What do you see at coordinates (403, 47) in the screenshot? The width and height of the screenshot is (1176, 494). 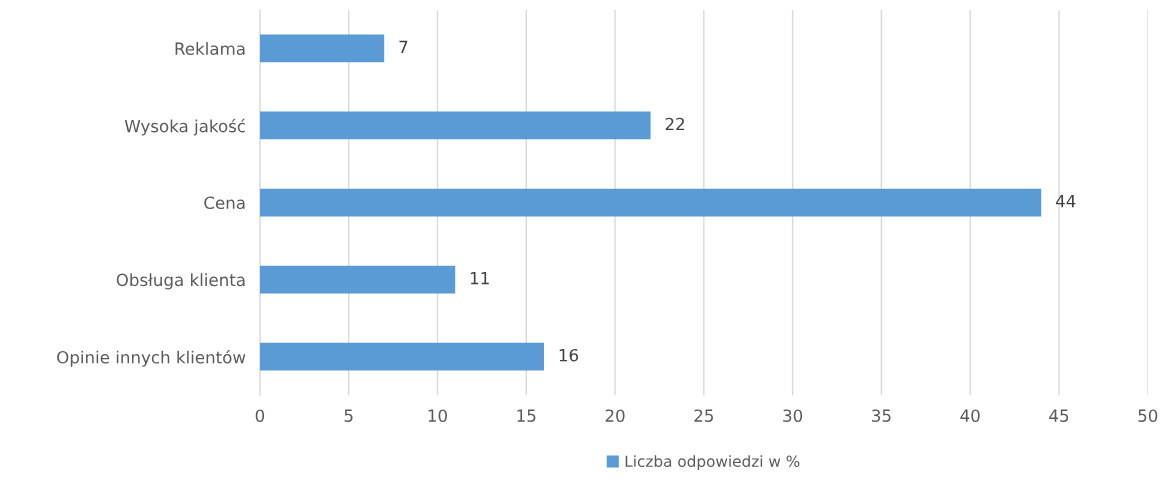 I see `data-label: 7` at bounding box center [403, 47].